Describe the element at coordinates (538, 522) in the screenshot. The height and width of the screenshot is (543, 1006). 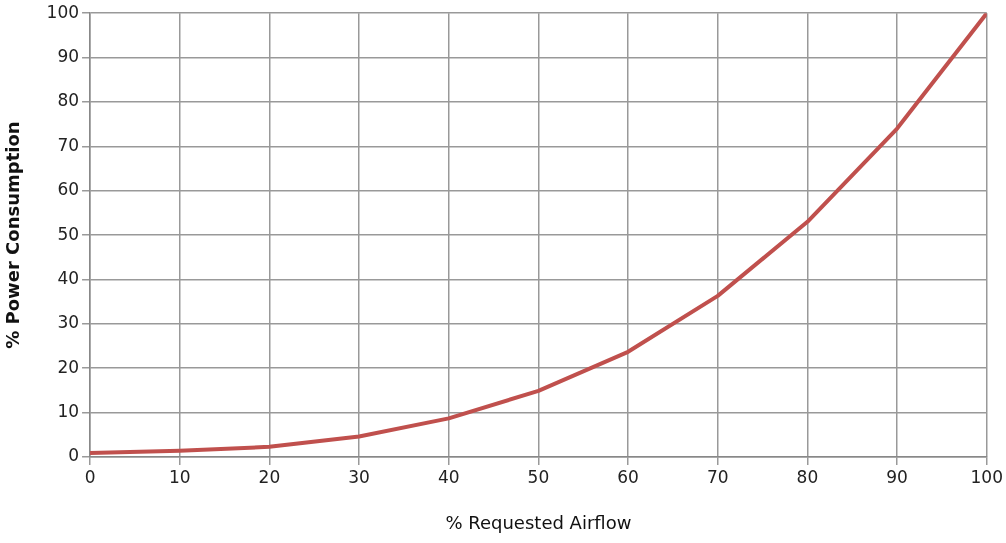
I see `x-axis-title: % Requested Airflow` at that location.